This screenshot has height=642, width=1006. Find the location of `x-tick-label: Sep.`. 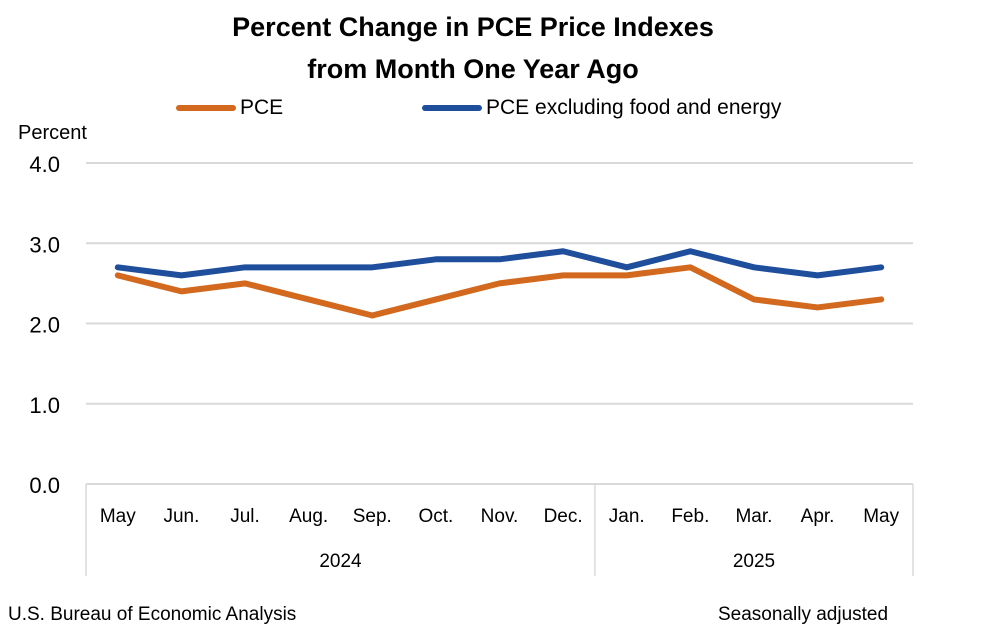

x-tick-label: Sep. is located at coordinates (372, 516).